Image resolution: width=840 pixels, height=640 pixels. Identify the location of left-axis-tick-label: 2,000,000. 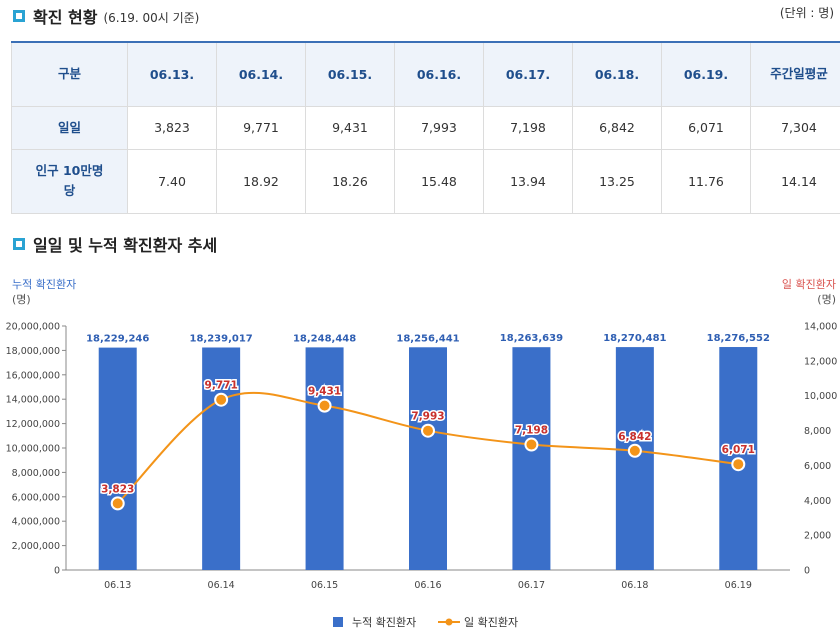
(36, 546).